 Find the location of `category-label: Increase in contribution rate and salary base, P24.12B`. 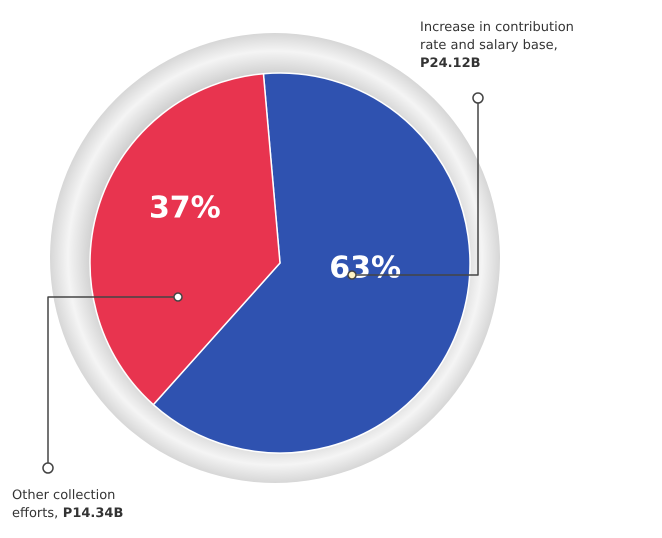

category-label: Increase in contribution rate and salary base, P24.12B is located at coordinates (497, 45).